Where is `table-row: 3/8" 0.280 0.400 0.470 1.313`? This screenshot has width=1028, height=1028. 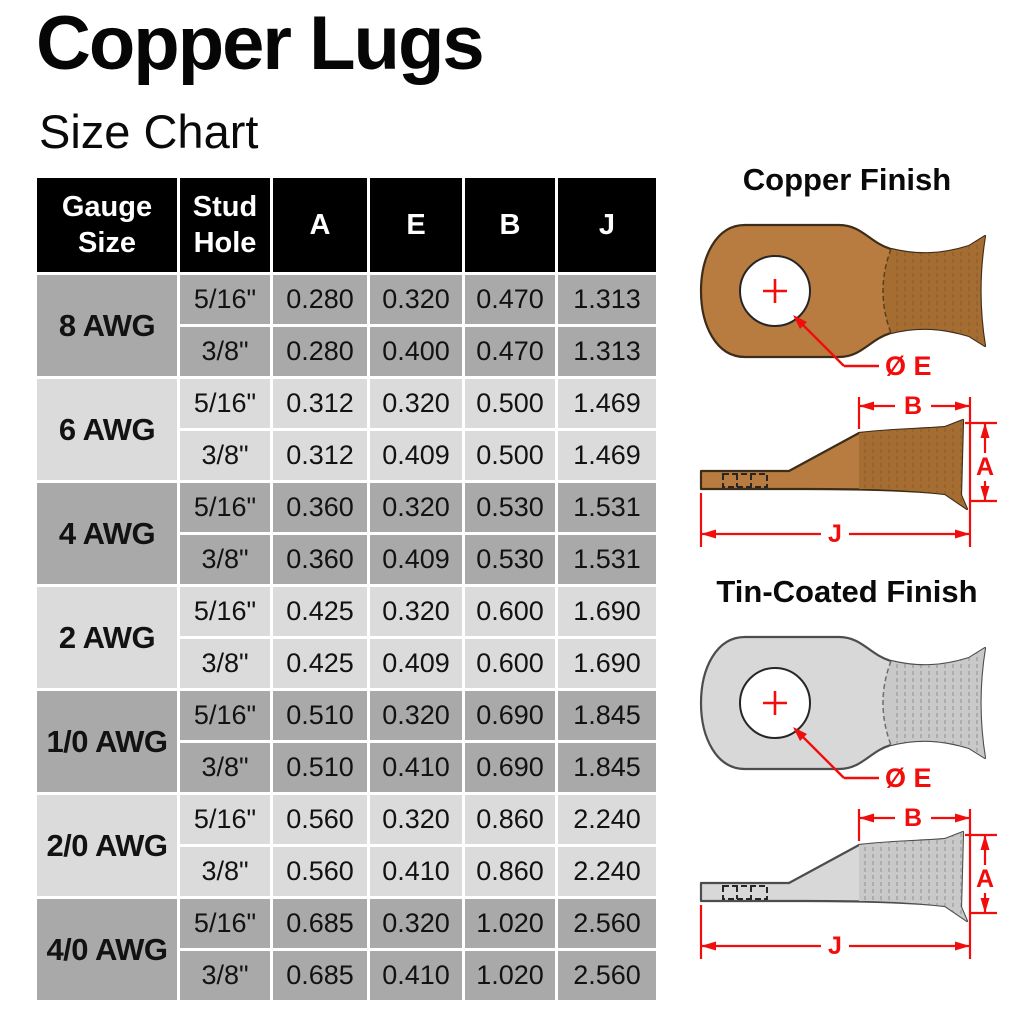 table-row: 3/8" 0.280 0.400 0.470 1.313 is located at coordinates (346, 351).